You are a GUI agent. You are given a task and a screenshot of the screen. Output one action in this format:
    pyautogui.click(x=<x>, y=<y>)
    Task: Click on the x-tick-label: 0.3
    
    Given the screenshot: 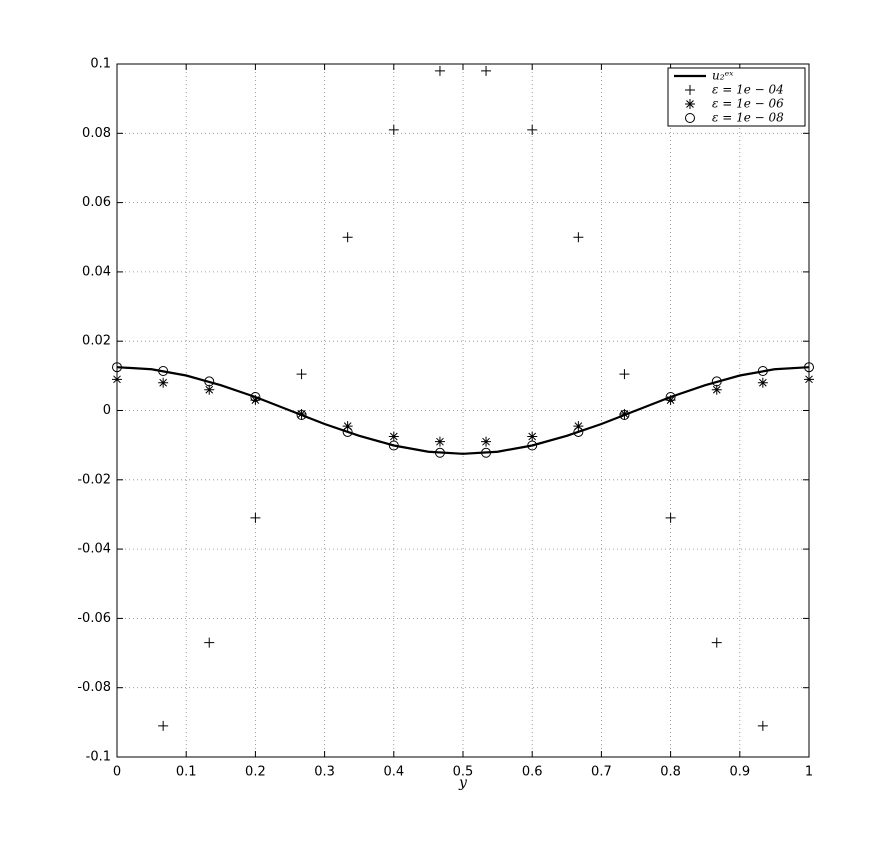 What is the action you would take?
    pyautogui.click(x=324, y=772)
    